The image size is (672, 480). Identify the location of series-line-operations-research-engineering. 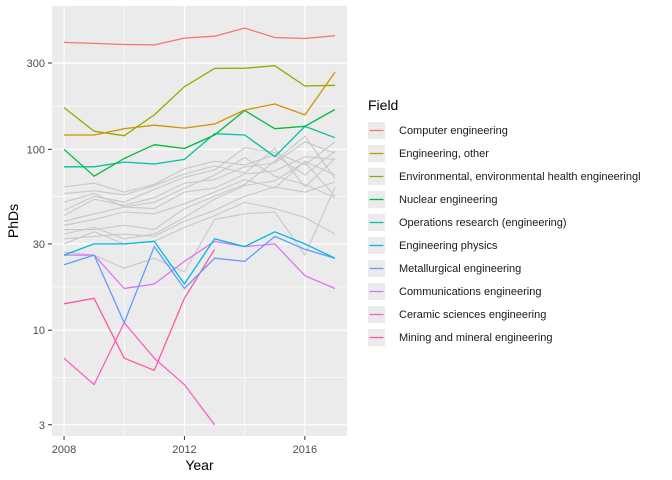
(200, 146).